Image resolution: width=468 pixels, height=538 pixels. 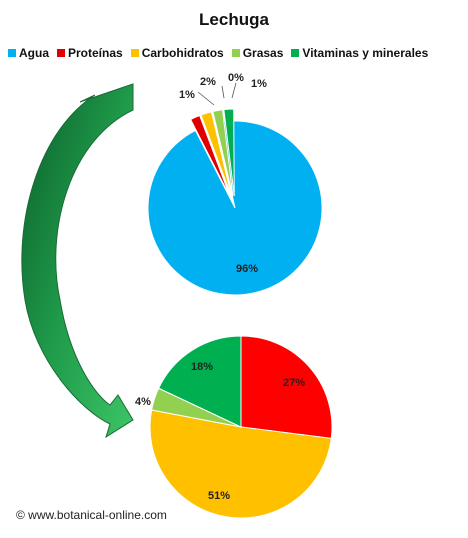 I want to click on legend-swatch-proteinas, so click(x=61, y=53).